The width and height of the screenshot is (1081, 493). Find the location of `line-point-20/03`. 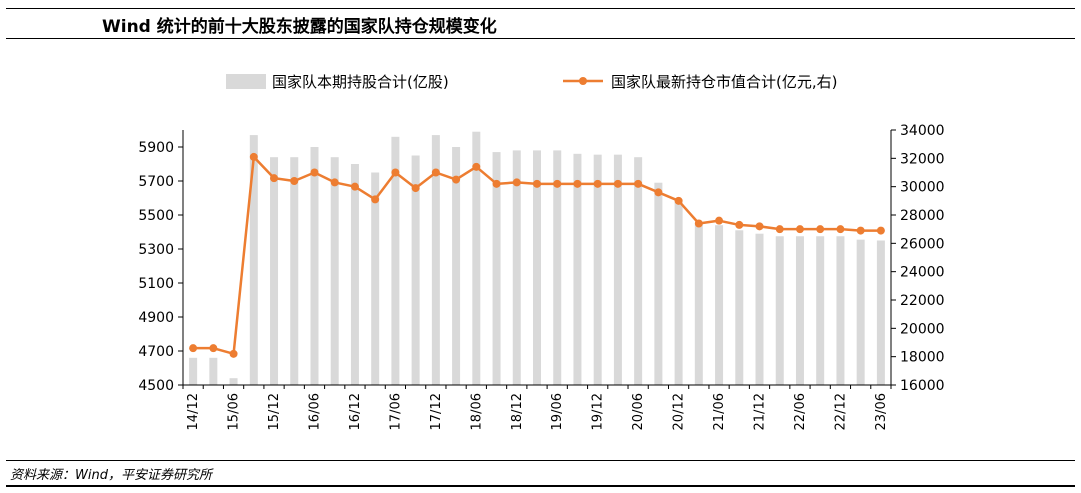

line-point-20/03 is located at coordinates (617, 183).